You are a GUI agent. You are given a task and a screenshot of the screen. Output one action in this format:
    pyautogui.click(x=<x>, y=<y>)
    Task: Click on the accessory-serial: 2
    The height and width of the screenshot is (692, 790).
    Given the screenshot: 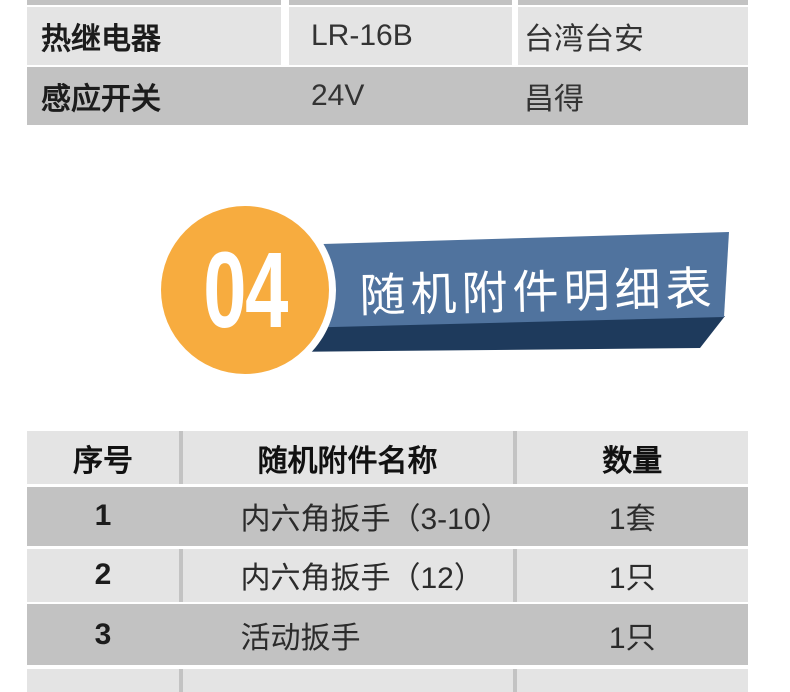 What is the action you would take?
    pyautogui.click(x=103, y=575)
    